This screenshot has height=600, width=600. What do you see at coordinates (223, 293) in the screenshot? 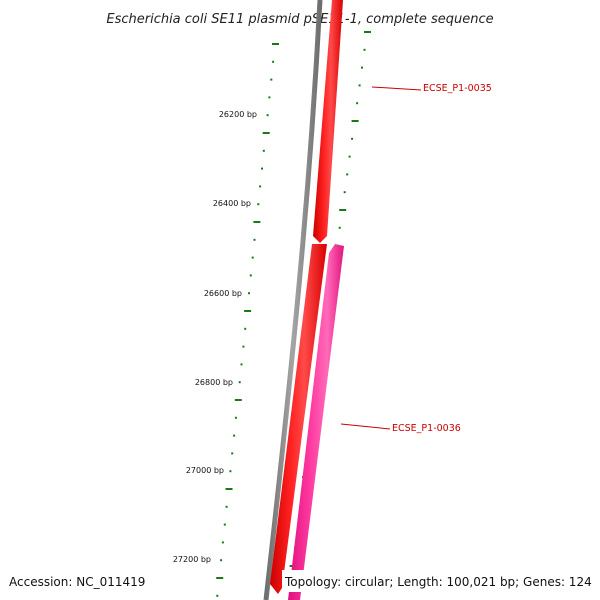
I see `scale-label: 26600 bp` at bounding box center [223, 293].